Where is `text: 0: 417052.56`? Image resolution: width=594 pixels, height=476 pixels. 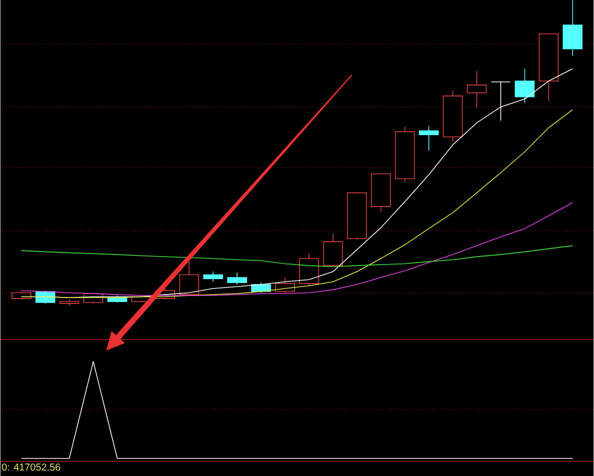
text: 0: 417052.56 is located at coordinates (31, 466).